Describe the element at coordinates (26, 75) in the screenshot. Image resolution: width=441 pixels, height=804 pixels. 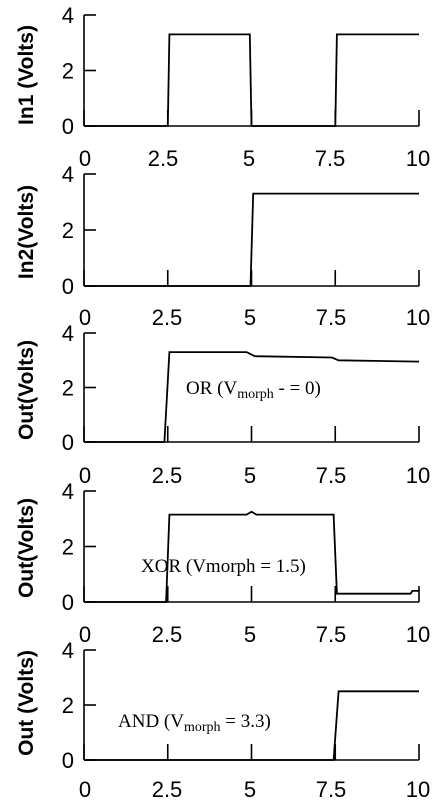
I see `y-axis-label: In1 (Volts)` at that location.